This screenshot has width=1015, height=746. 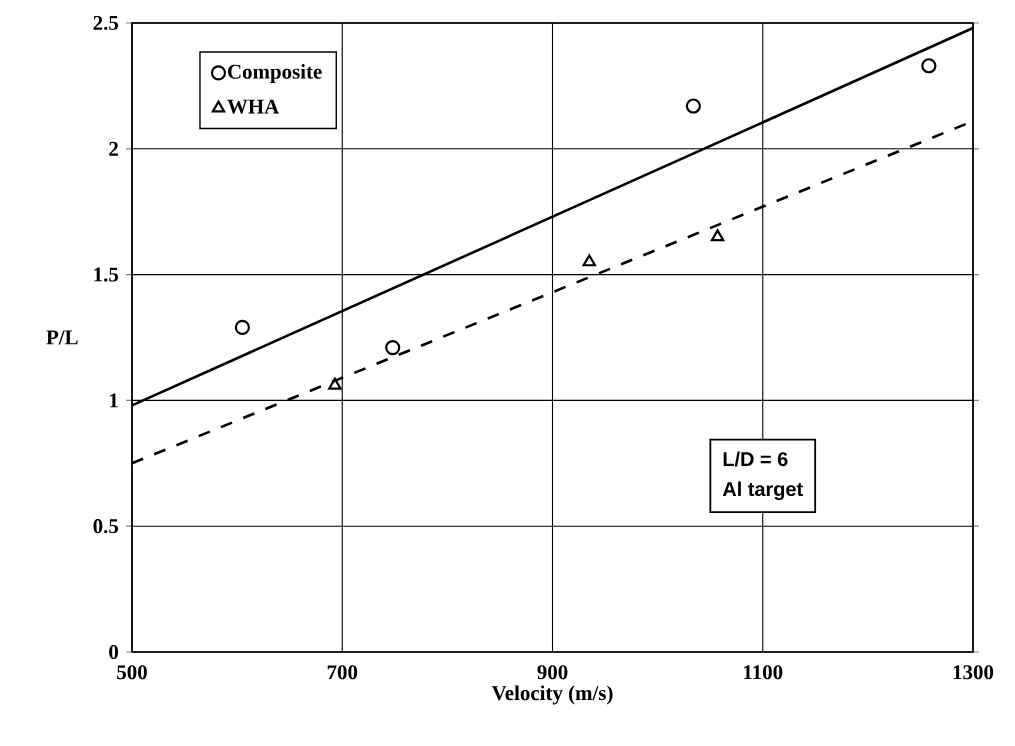 What do you see at coordinates (762, 491) in the screenshot?
I see `annotation: Al target` at bounding box center [762, 491].